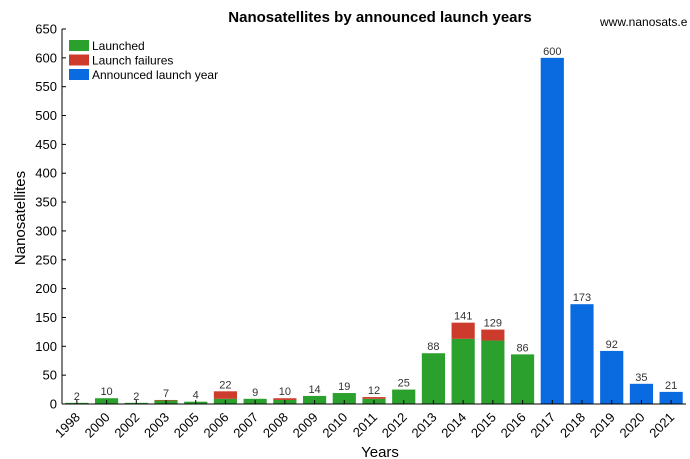  Describe the element at coordinates (166, 394) in the screenshot. I see `bar-value-label: 7` at that location.